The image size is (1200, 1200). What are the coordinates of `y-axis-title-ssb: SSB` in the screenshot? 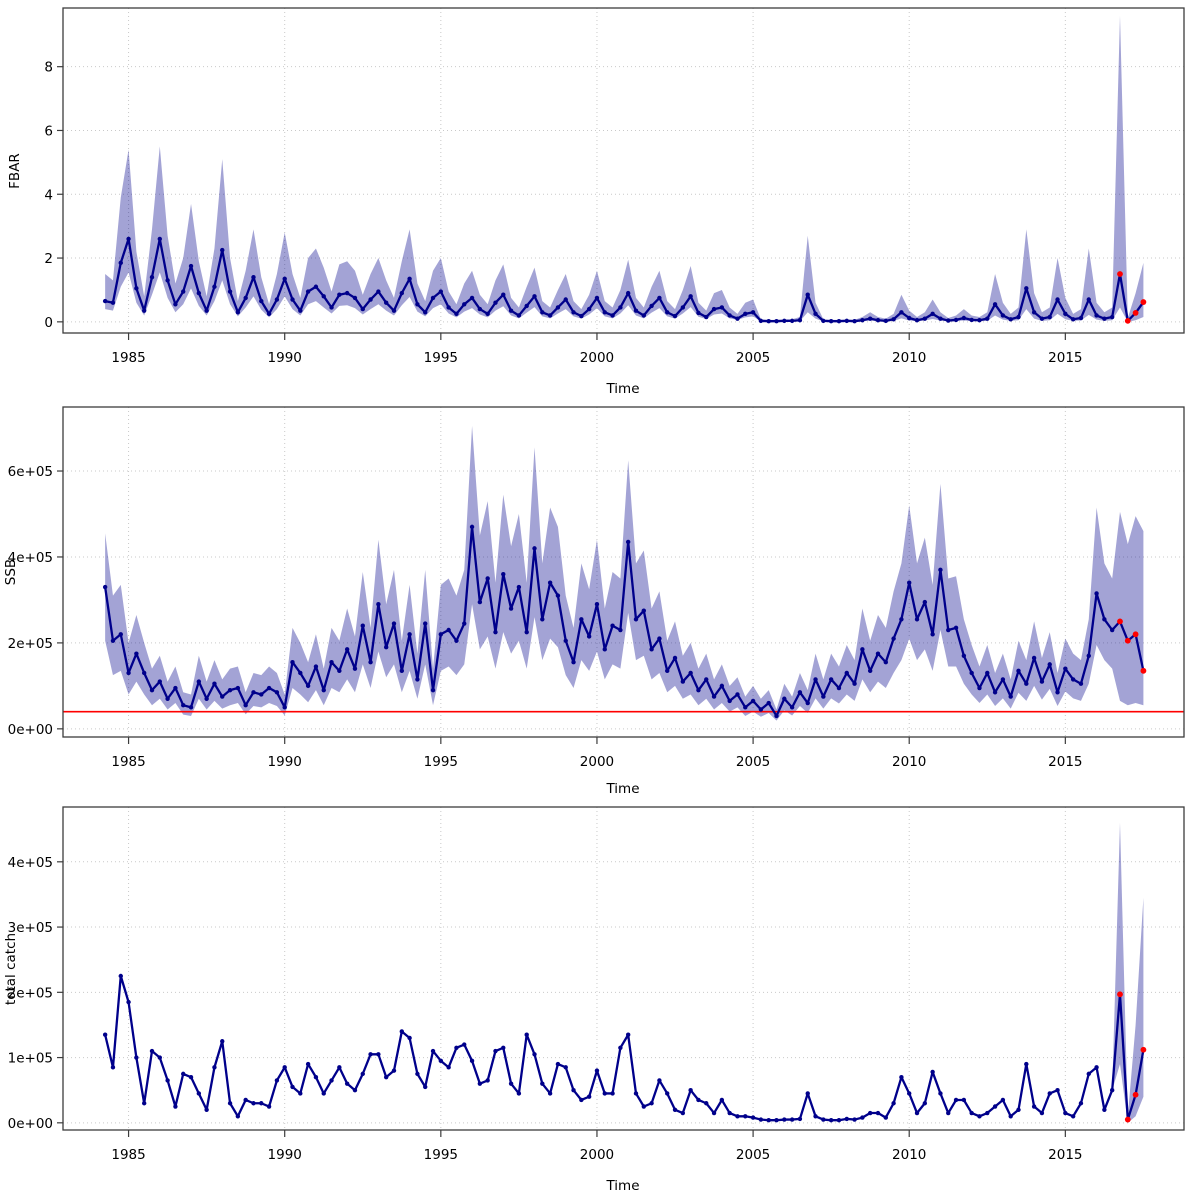 It's located at (11, 572).